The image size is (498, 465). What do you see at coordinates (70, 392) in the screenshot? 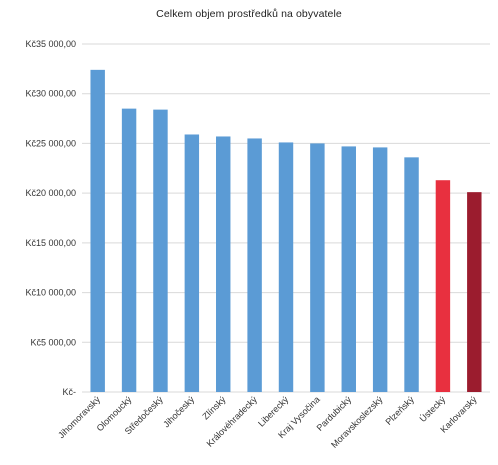
I see `y-tick-label: Kč-` at bounding box center [70, 392].